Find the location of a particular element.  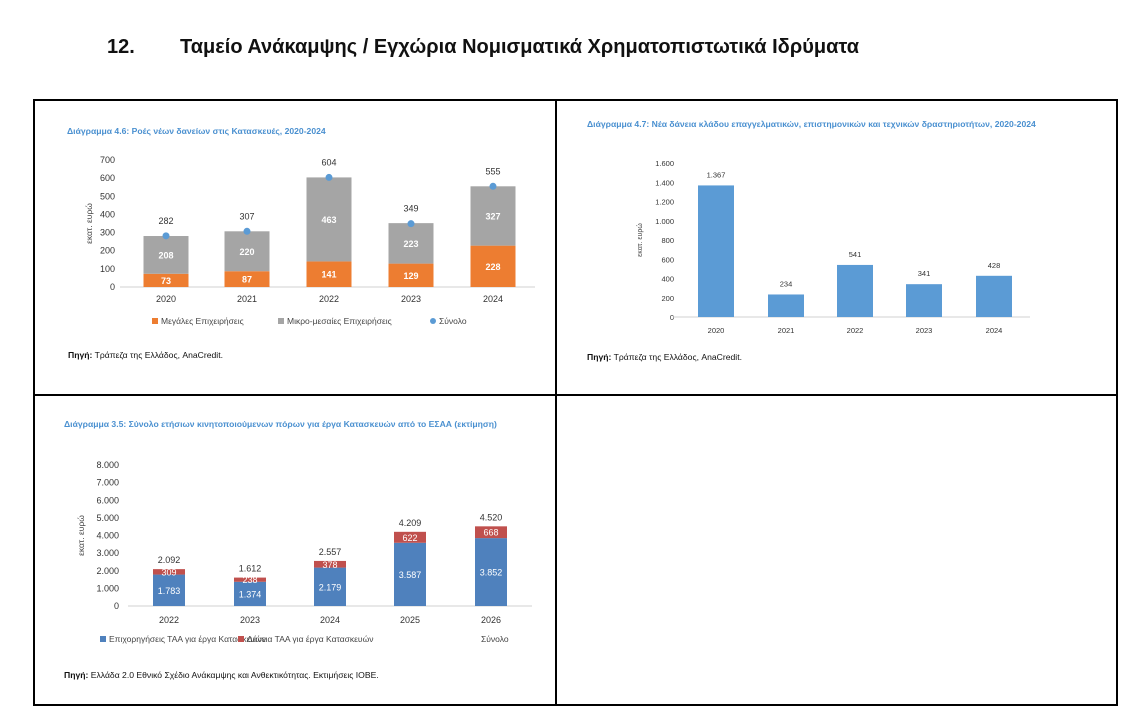

data-label: 3.587 is located at coordinates (410, 575).